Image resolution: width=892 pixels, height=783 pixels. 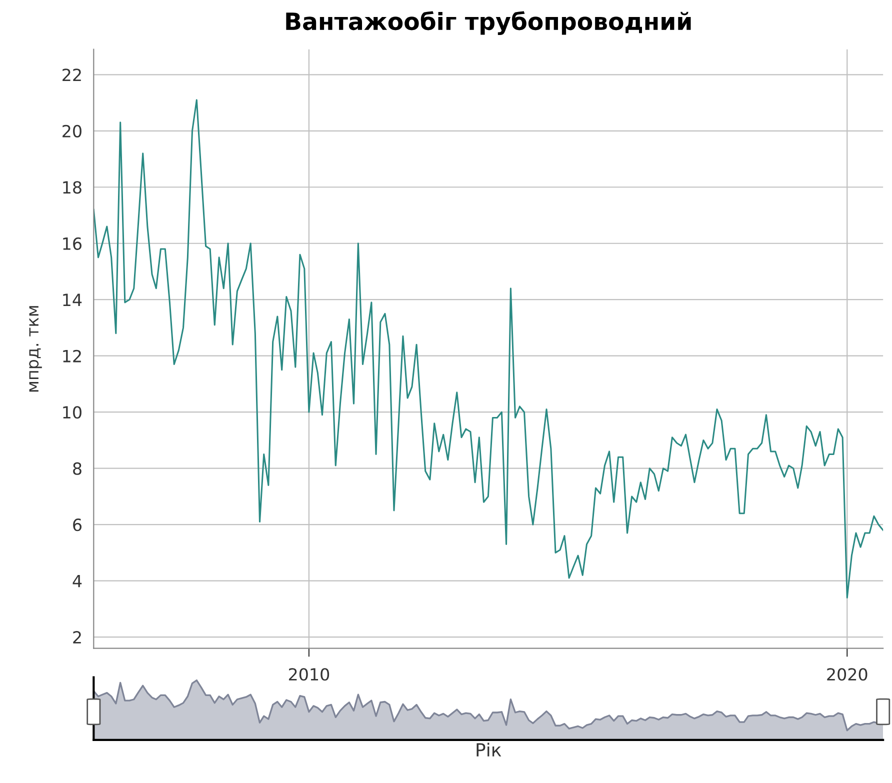 I want to click on y-tick-label: 16, so click(x=72, y=243).